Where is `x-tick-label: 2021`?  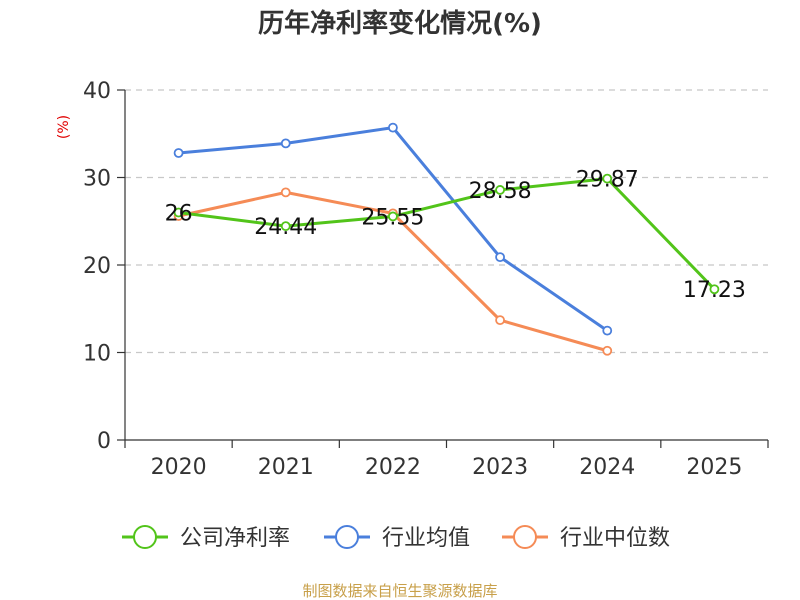 x-tick-label: 2021 is located at coordinates (286, 467).